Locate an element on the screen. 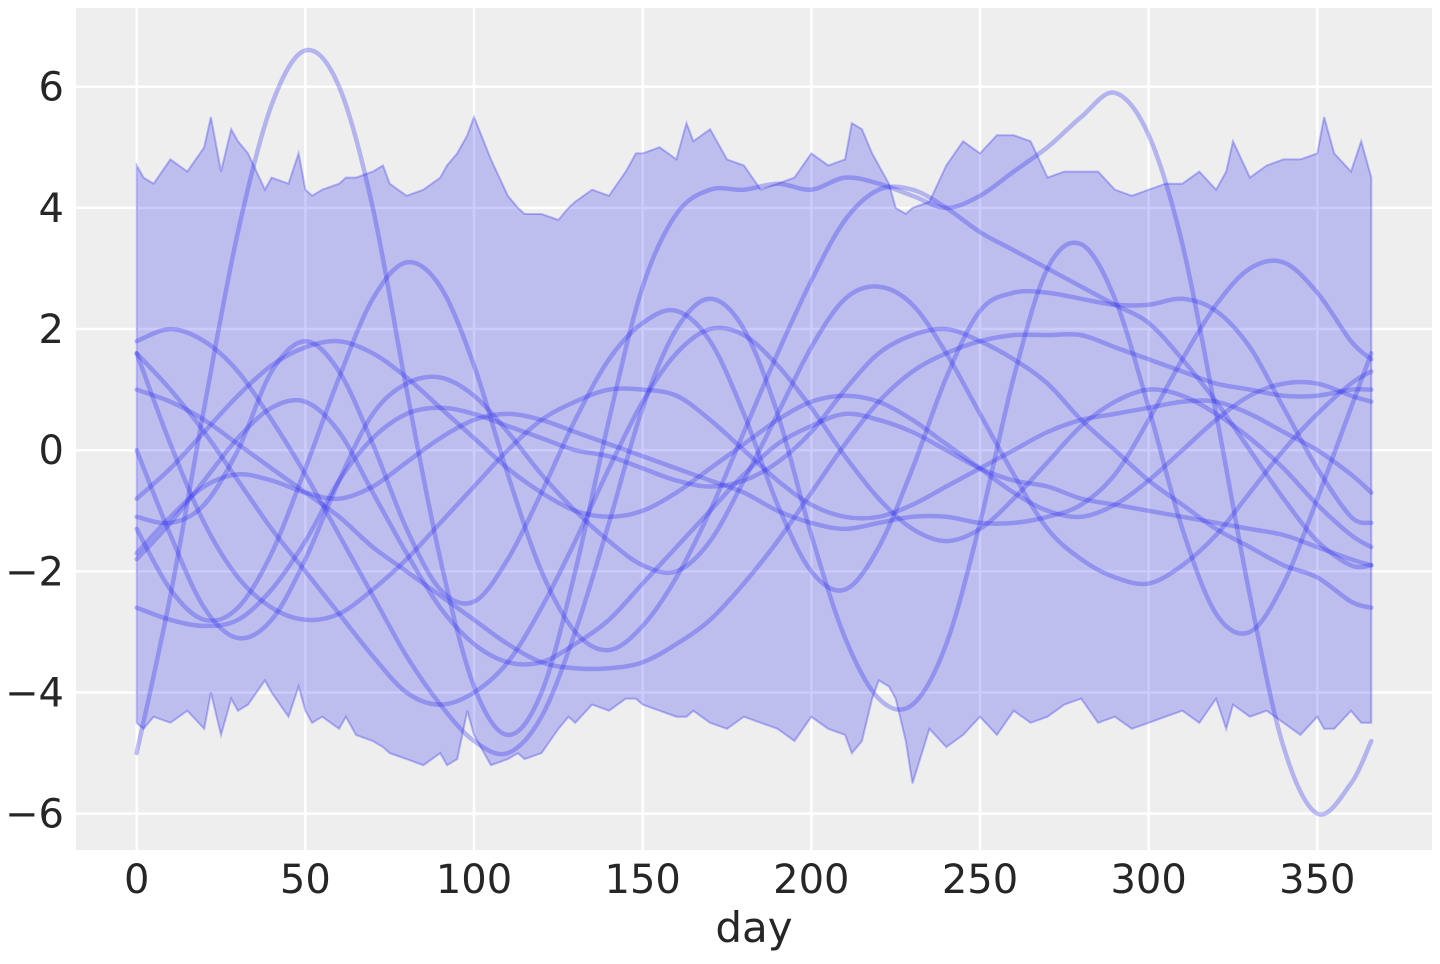 The height and width of the screenshot is (964, 1440). y-tick-label: 4 is located at coordinates (51, 209).